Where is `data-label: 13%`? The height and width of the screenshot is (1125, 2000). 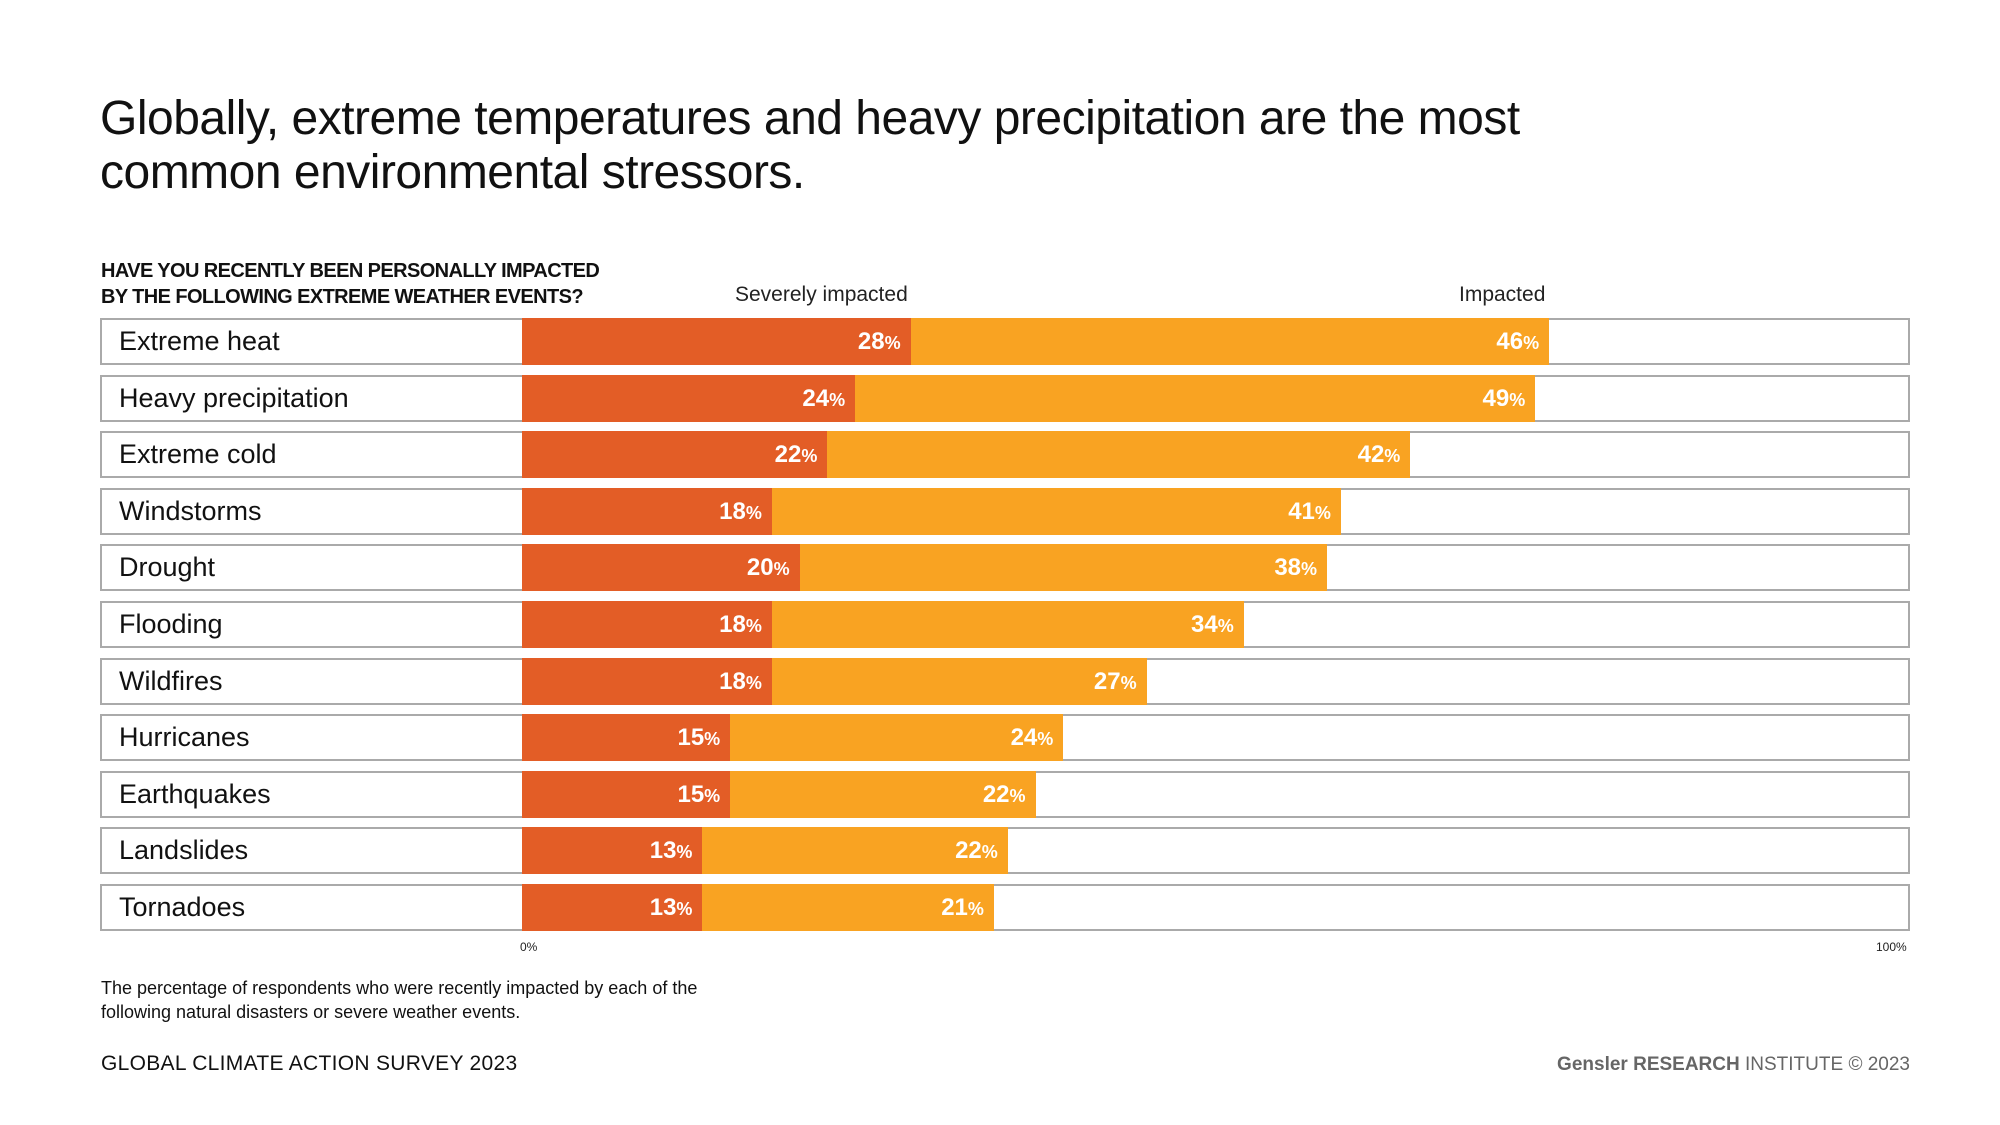 data-label: 13% is located at coordinates (671, 908).